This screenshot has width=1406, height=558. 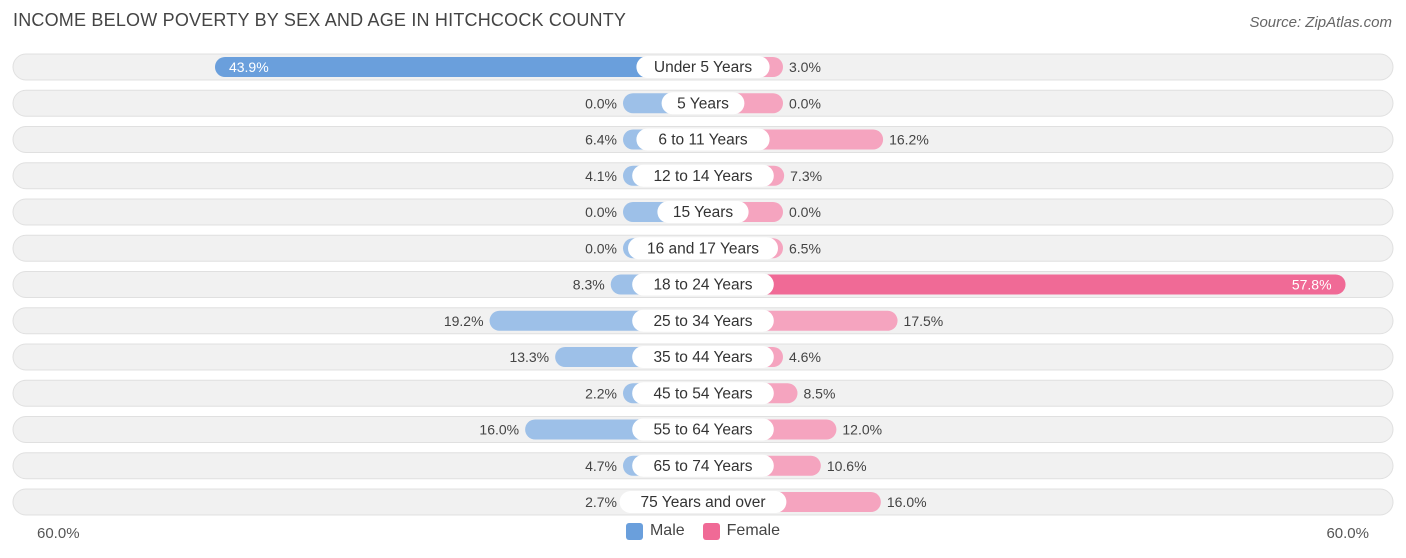 I want to click on value-label-female: 7.3%, so click(x=806, y=176).